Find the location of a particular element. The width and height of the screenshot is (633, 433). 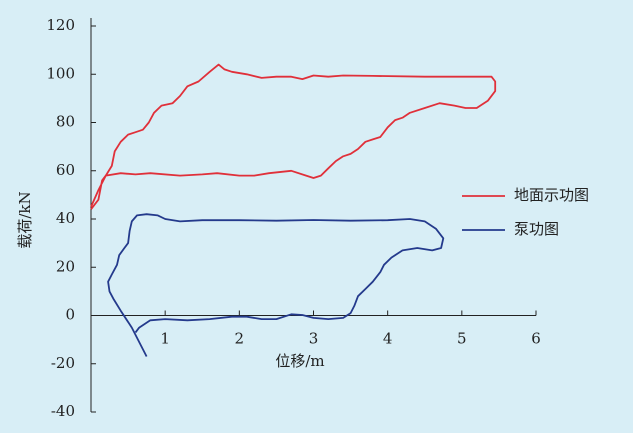

y-tick-label: 60 is located at coordinates (65, 170).